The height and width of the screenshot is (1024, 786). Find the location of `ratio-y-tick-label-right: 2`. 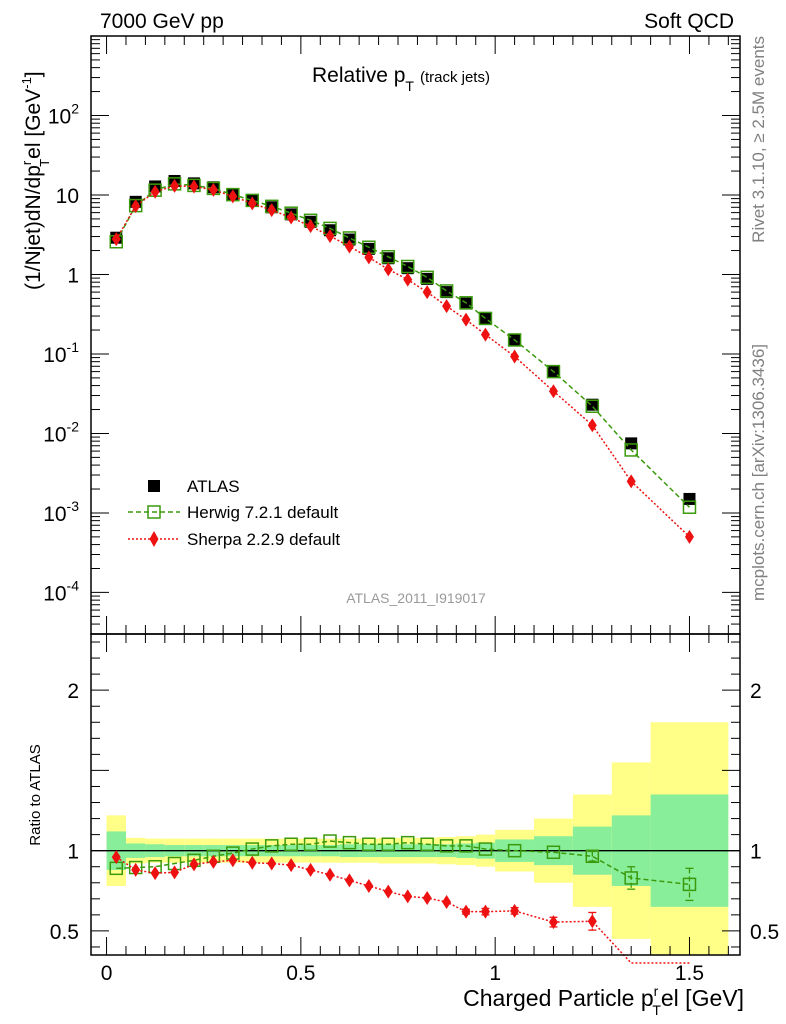

ratio-y-tick-label-right: 2 is located at coordinates (756, 691).